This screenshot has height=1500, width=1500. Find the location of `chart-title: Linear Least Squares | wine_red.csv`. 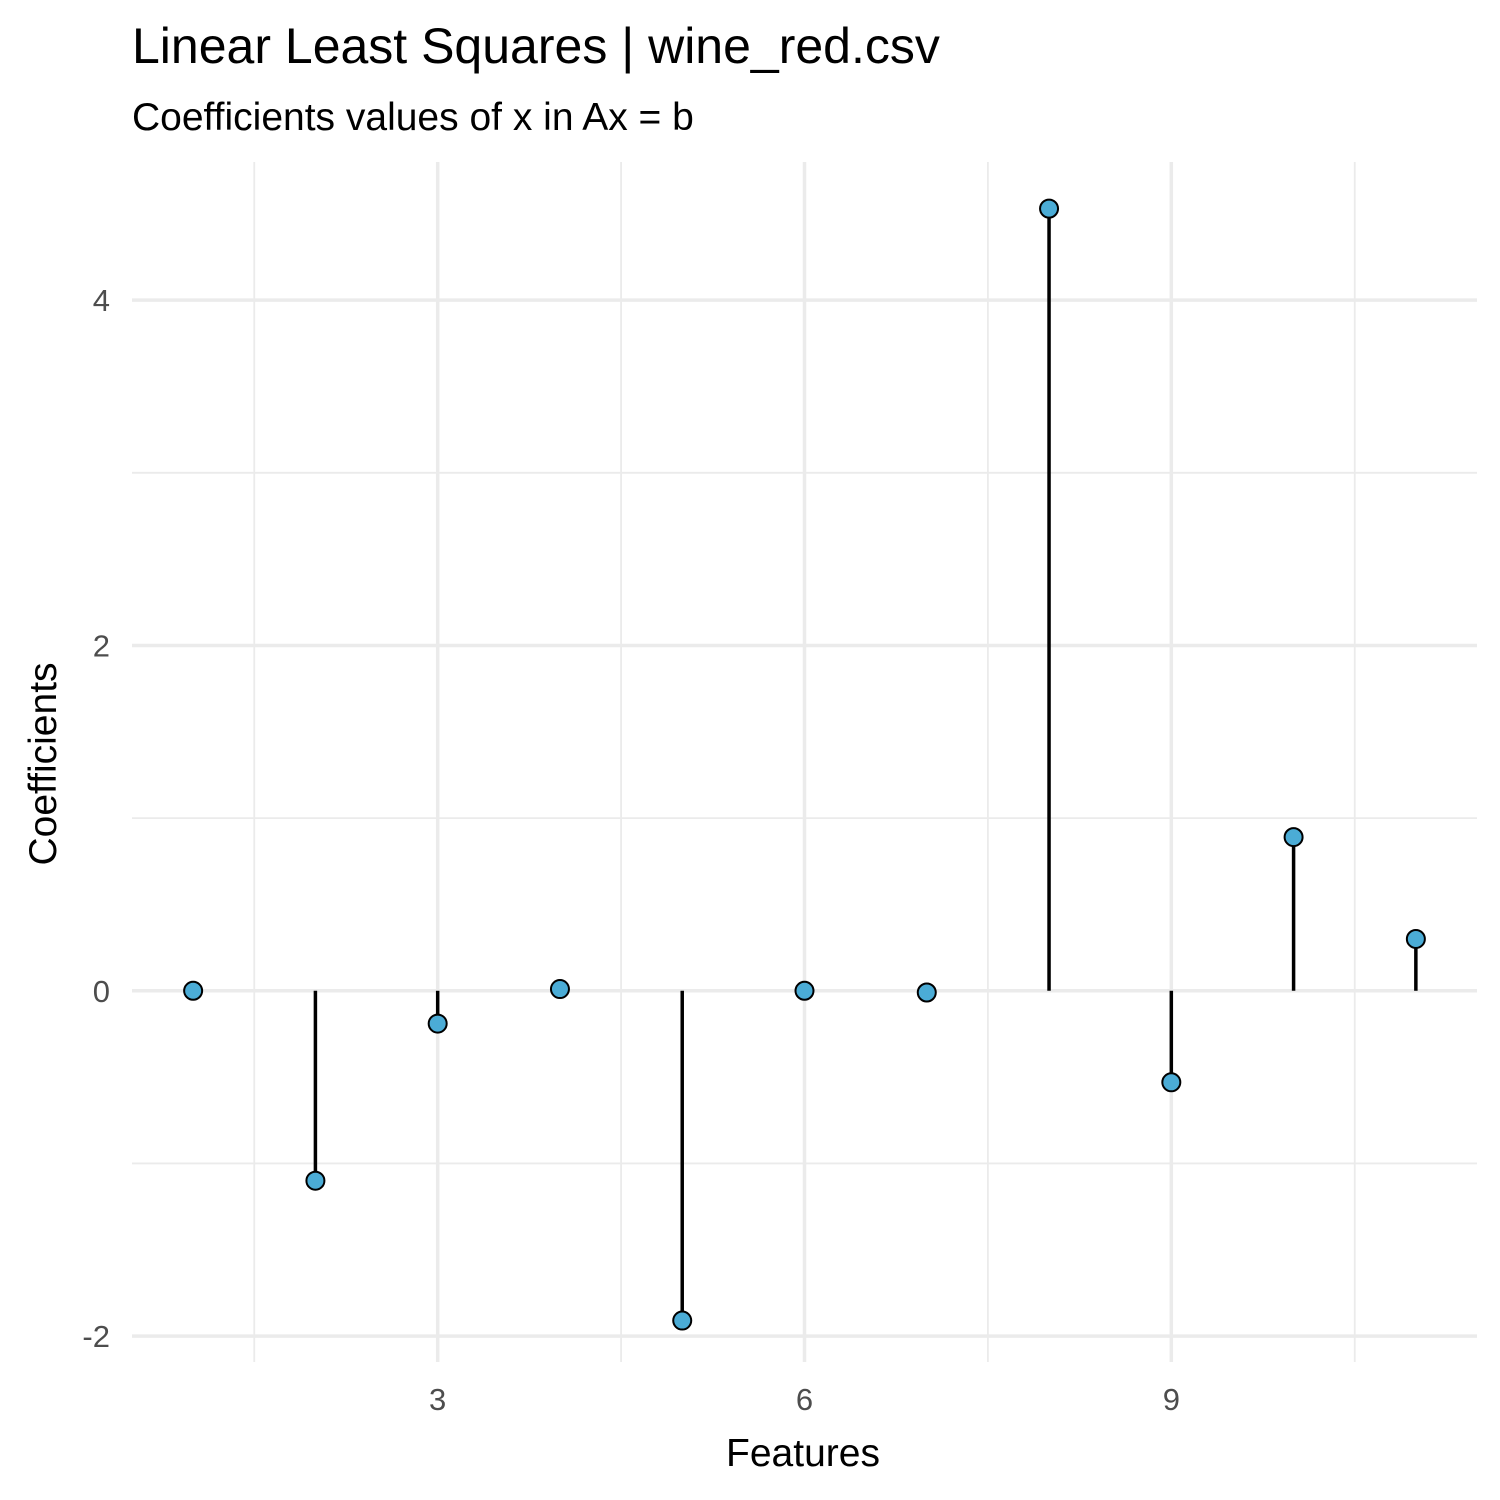

chart-title: Linear Least Squares | wine_red.csv is located at coordinates (536, 46).